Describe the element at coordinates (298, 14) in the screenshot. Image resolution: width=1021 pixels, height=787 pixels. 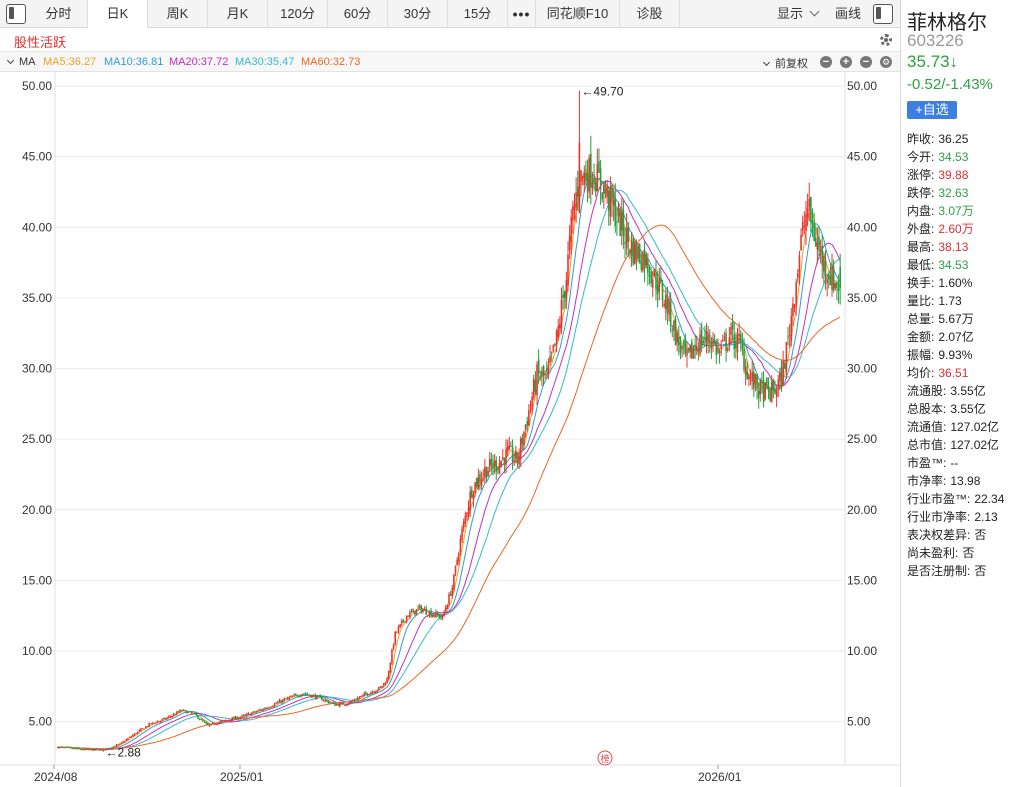
I see `tab-120min: 120分` at that location.